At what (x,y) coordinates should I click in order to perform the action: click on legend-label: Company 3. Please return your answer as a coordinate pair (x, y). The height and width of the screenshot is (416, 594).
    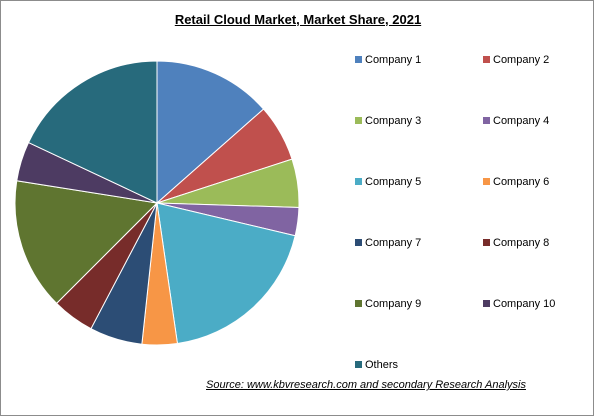
    Looking at the image, I should click on (393, 121).